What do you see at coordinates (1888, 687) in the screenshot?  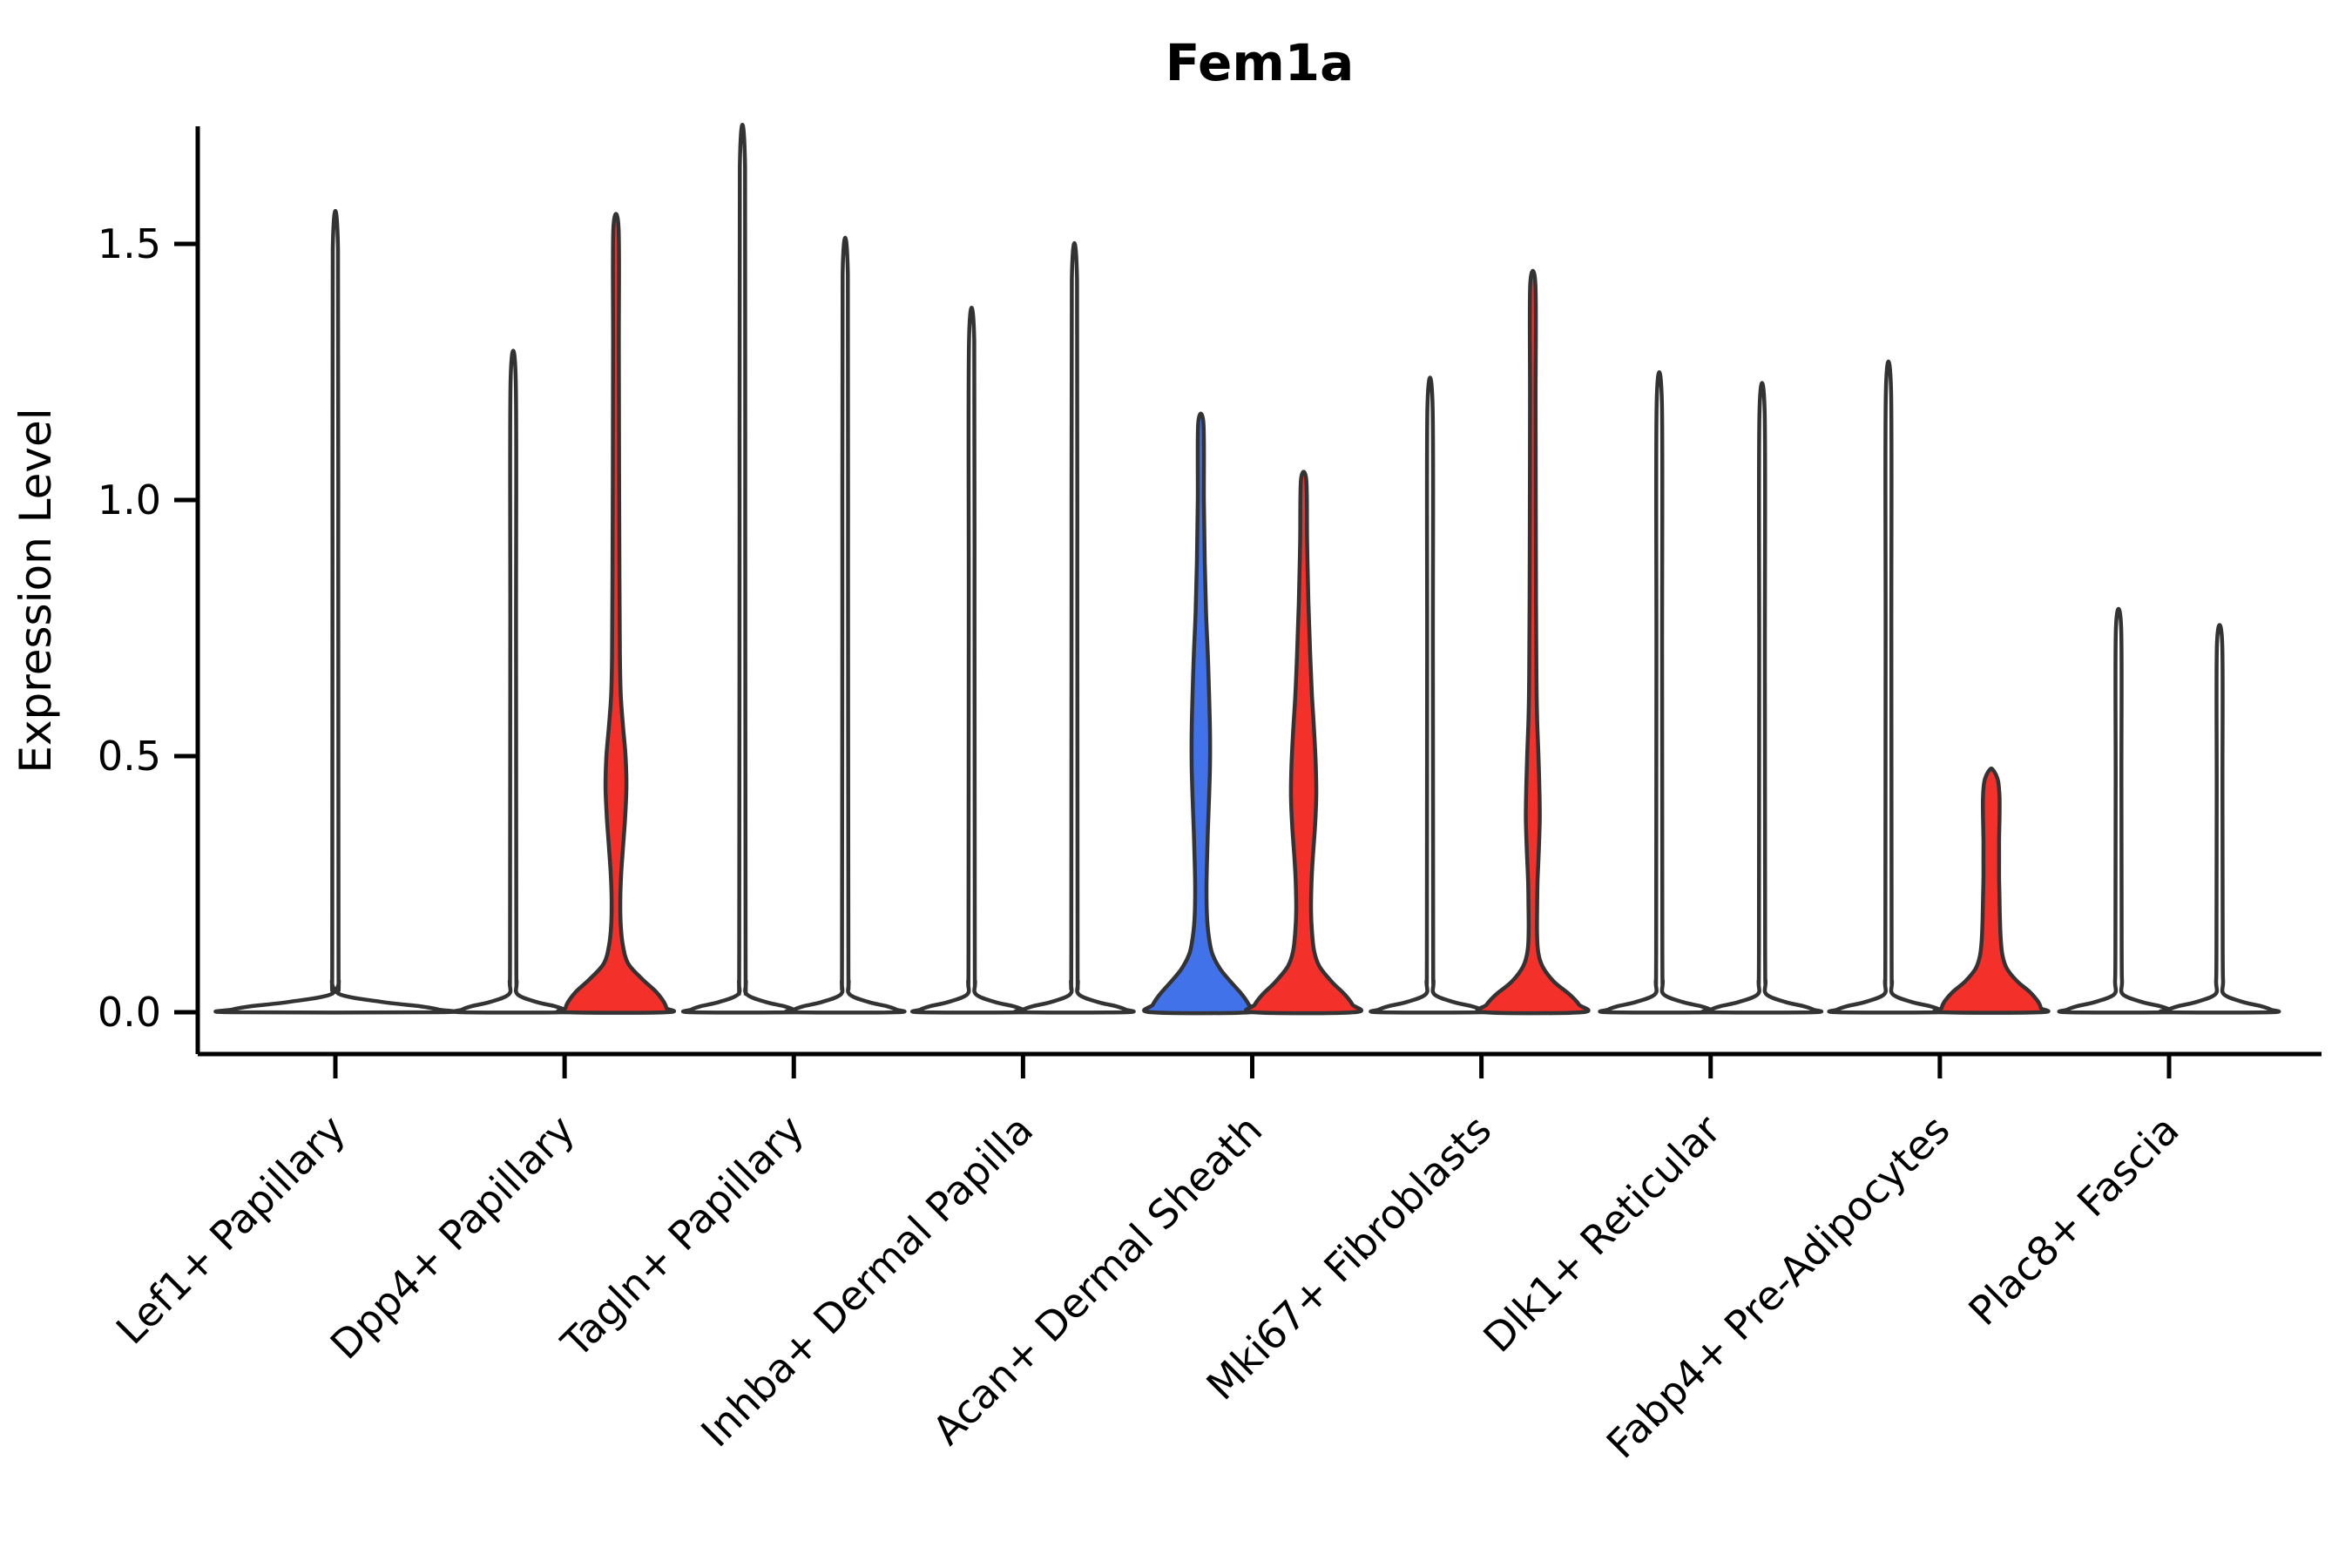 I see `violin-fabp4-pre-adipocytes-left` at bounding box center [1888, 687].